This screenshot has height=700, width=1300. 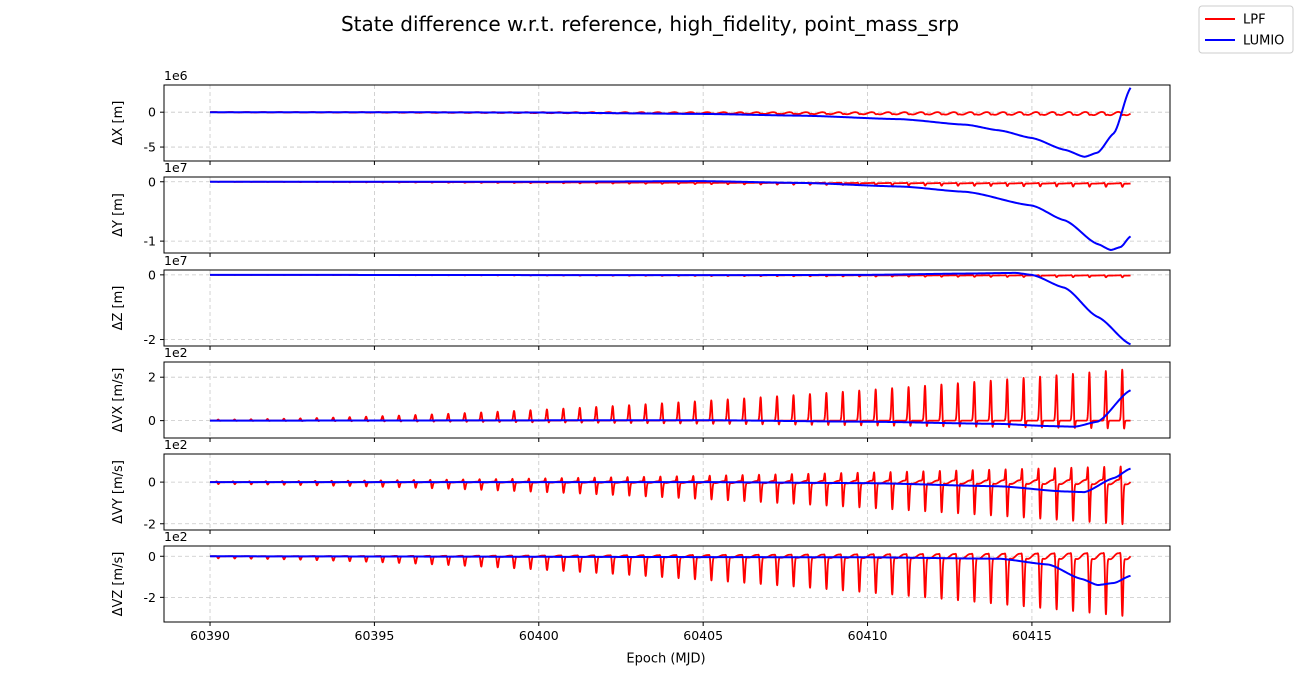 I want to click on y-axis-label: ΔX [m], so click(x=118, y=123).